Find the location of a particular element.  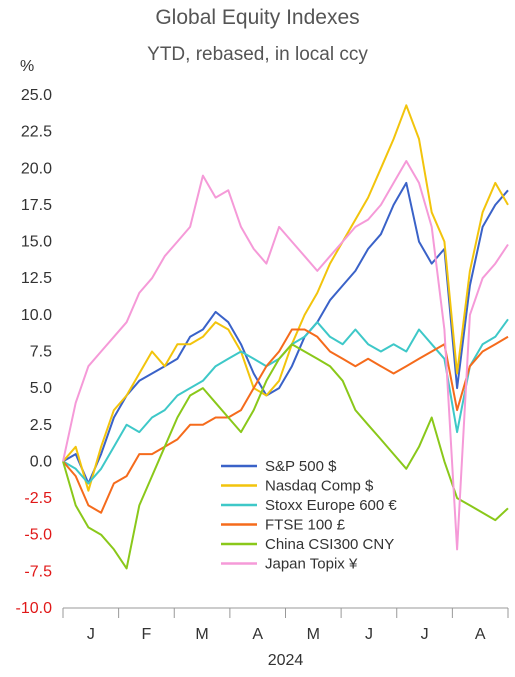

y-tick-label: 17.5 is located at coordinates (36, 205).